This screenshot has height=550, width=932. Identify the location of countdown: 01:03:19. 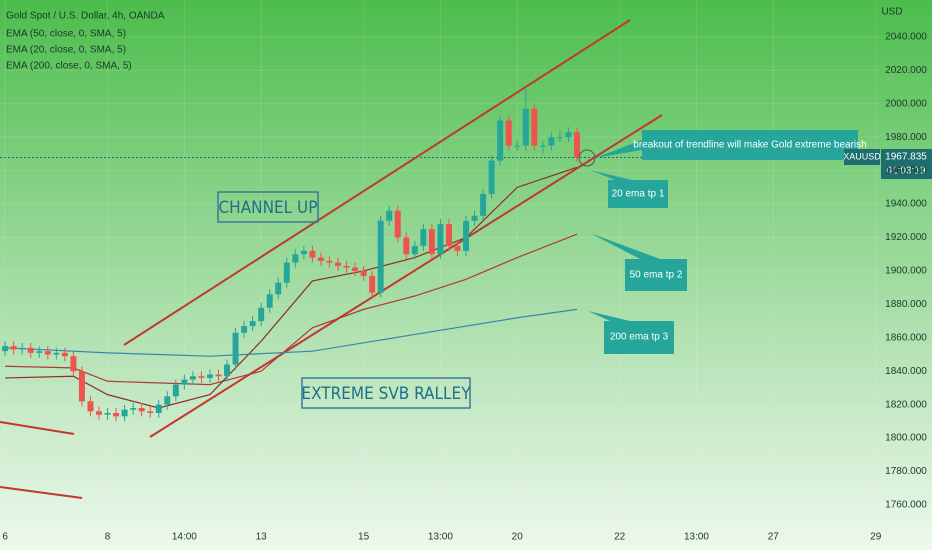
(906, 171).